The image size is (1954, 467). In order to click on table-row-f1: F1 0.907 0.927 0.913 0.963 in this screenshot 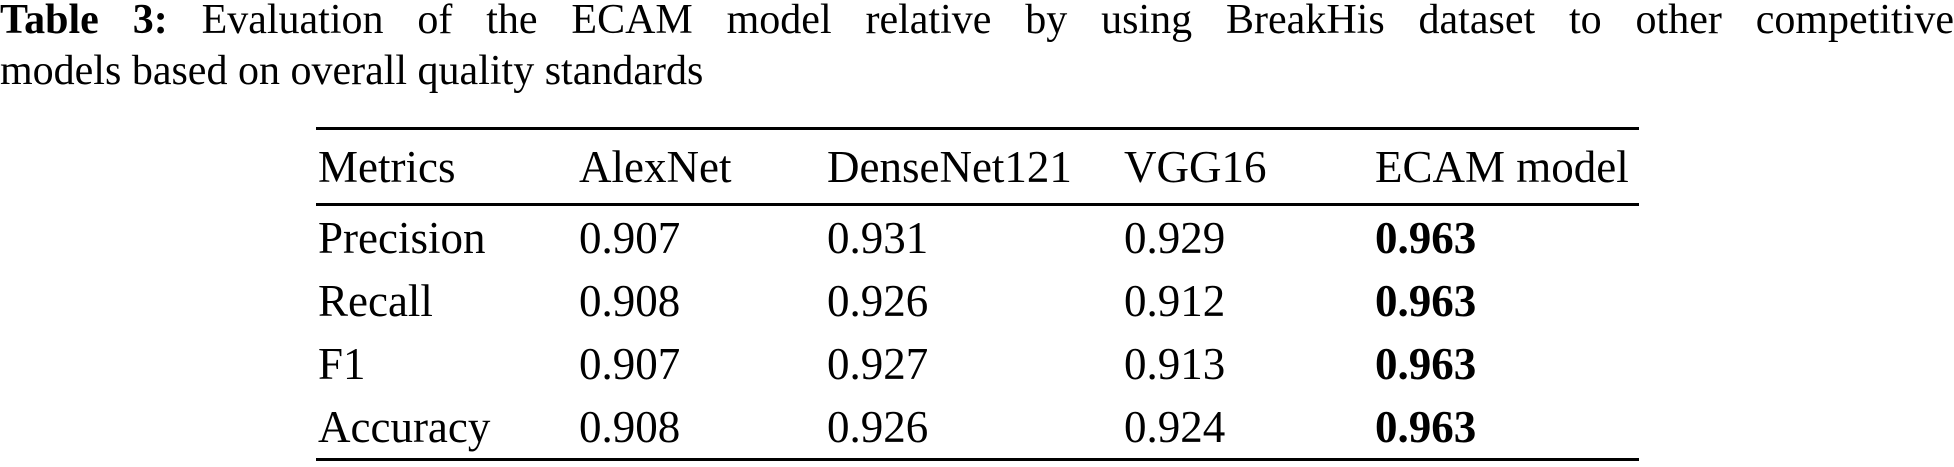, I will do `click(977, 363)`.